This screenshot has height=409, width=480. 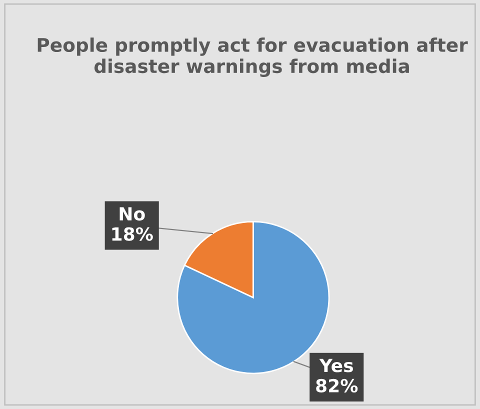 I want to click on data-label: 18%, so click(x=132, y=234).